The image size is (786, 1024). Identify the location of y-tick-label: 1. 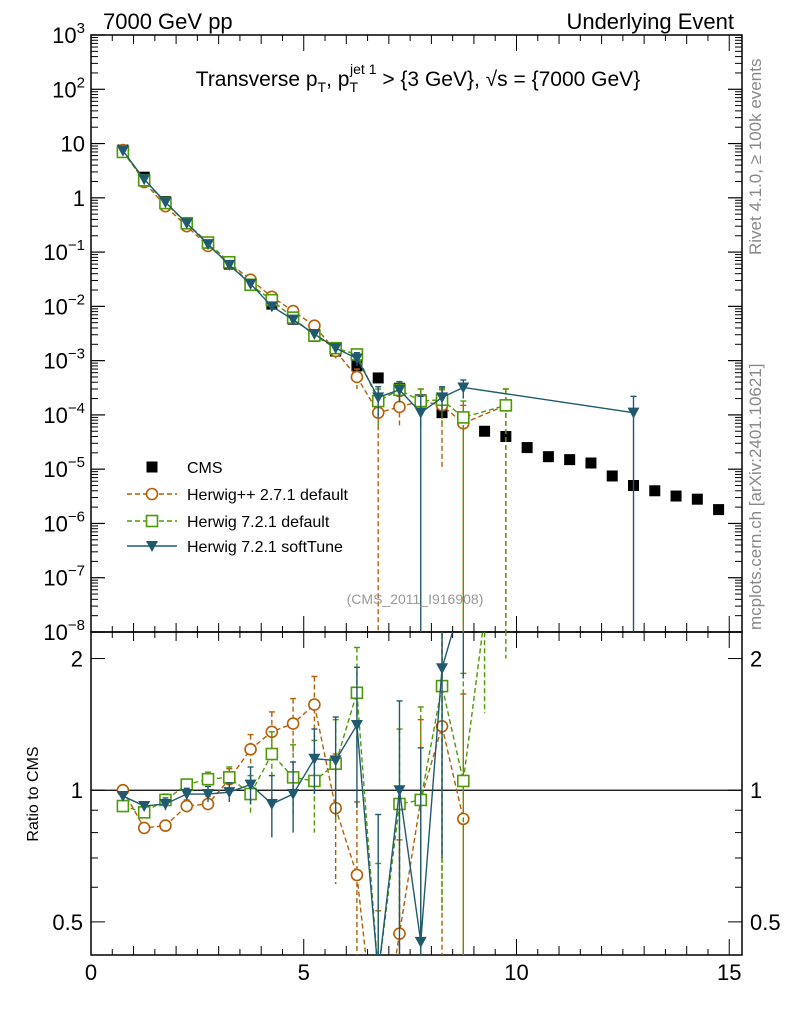
(79, 198).